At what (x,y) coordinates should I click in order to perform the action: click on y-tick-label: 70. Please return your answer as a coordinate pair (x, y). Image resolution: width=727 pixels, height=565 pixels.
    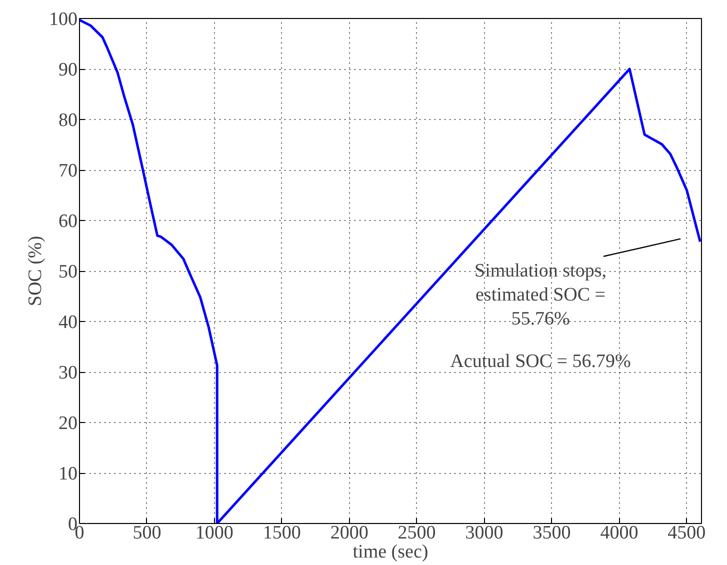
    Looking at the image, I should click on (68, 171).